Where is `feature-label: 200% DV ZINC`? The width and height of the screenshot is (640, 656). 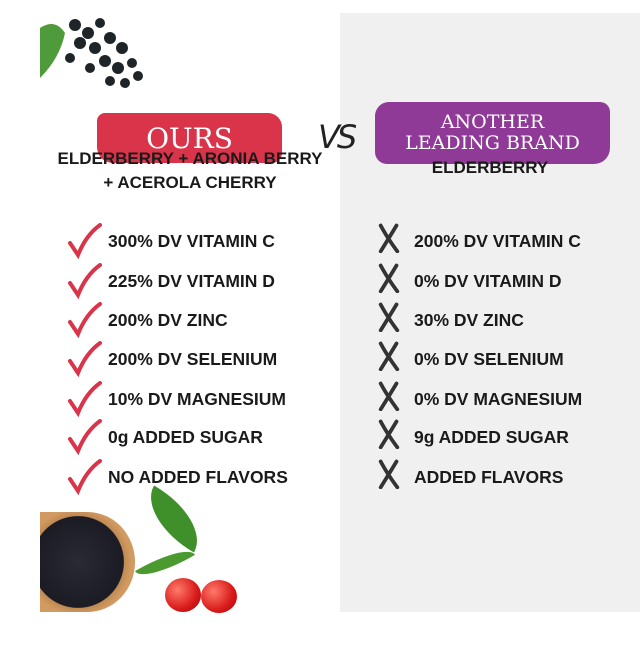
feature-label: 200% DV ZINC is located at coordinates (168, 319).